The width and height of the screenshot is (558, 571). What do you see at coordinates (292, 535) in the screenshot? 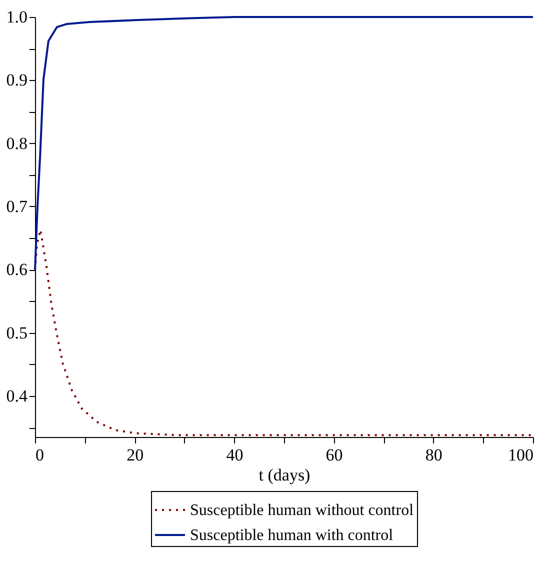
I see `legend-label: Susceptible human with control` at bounding box center [292, 535].